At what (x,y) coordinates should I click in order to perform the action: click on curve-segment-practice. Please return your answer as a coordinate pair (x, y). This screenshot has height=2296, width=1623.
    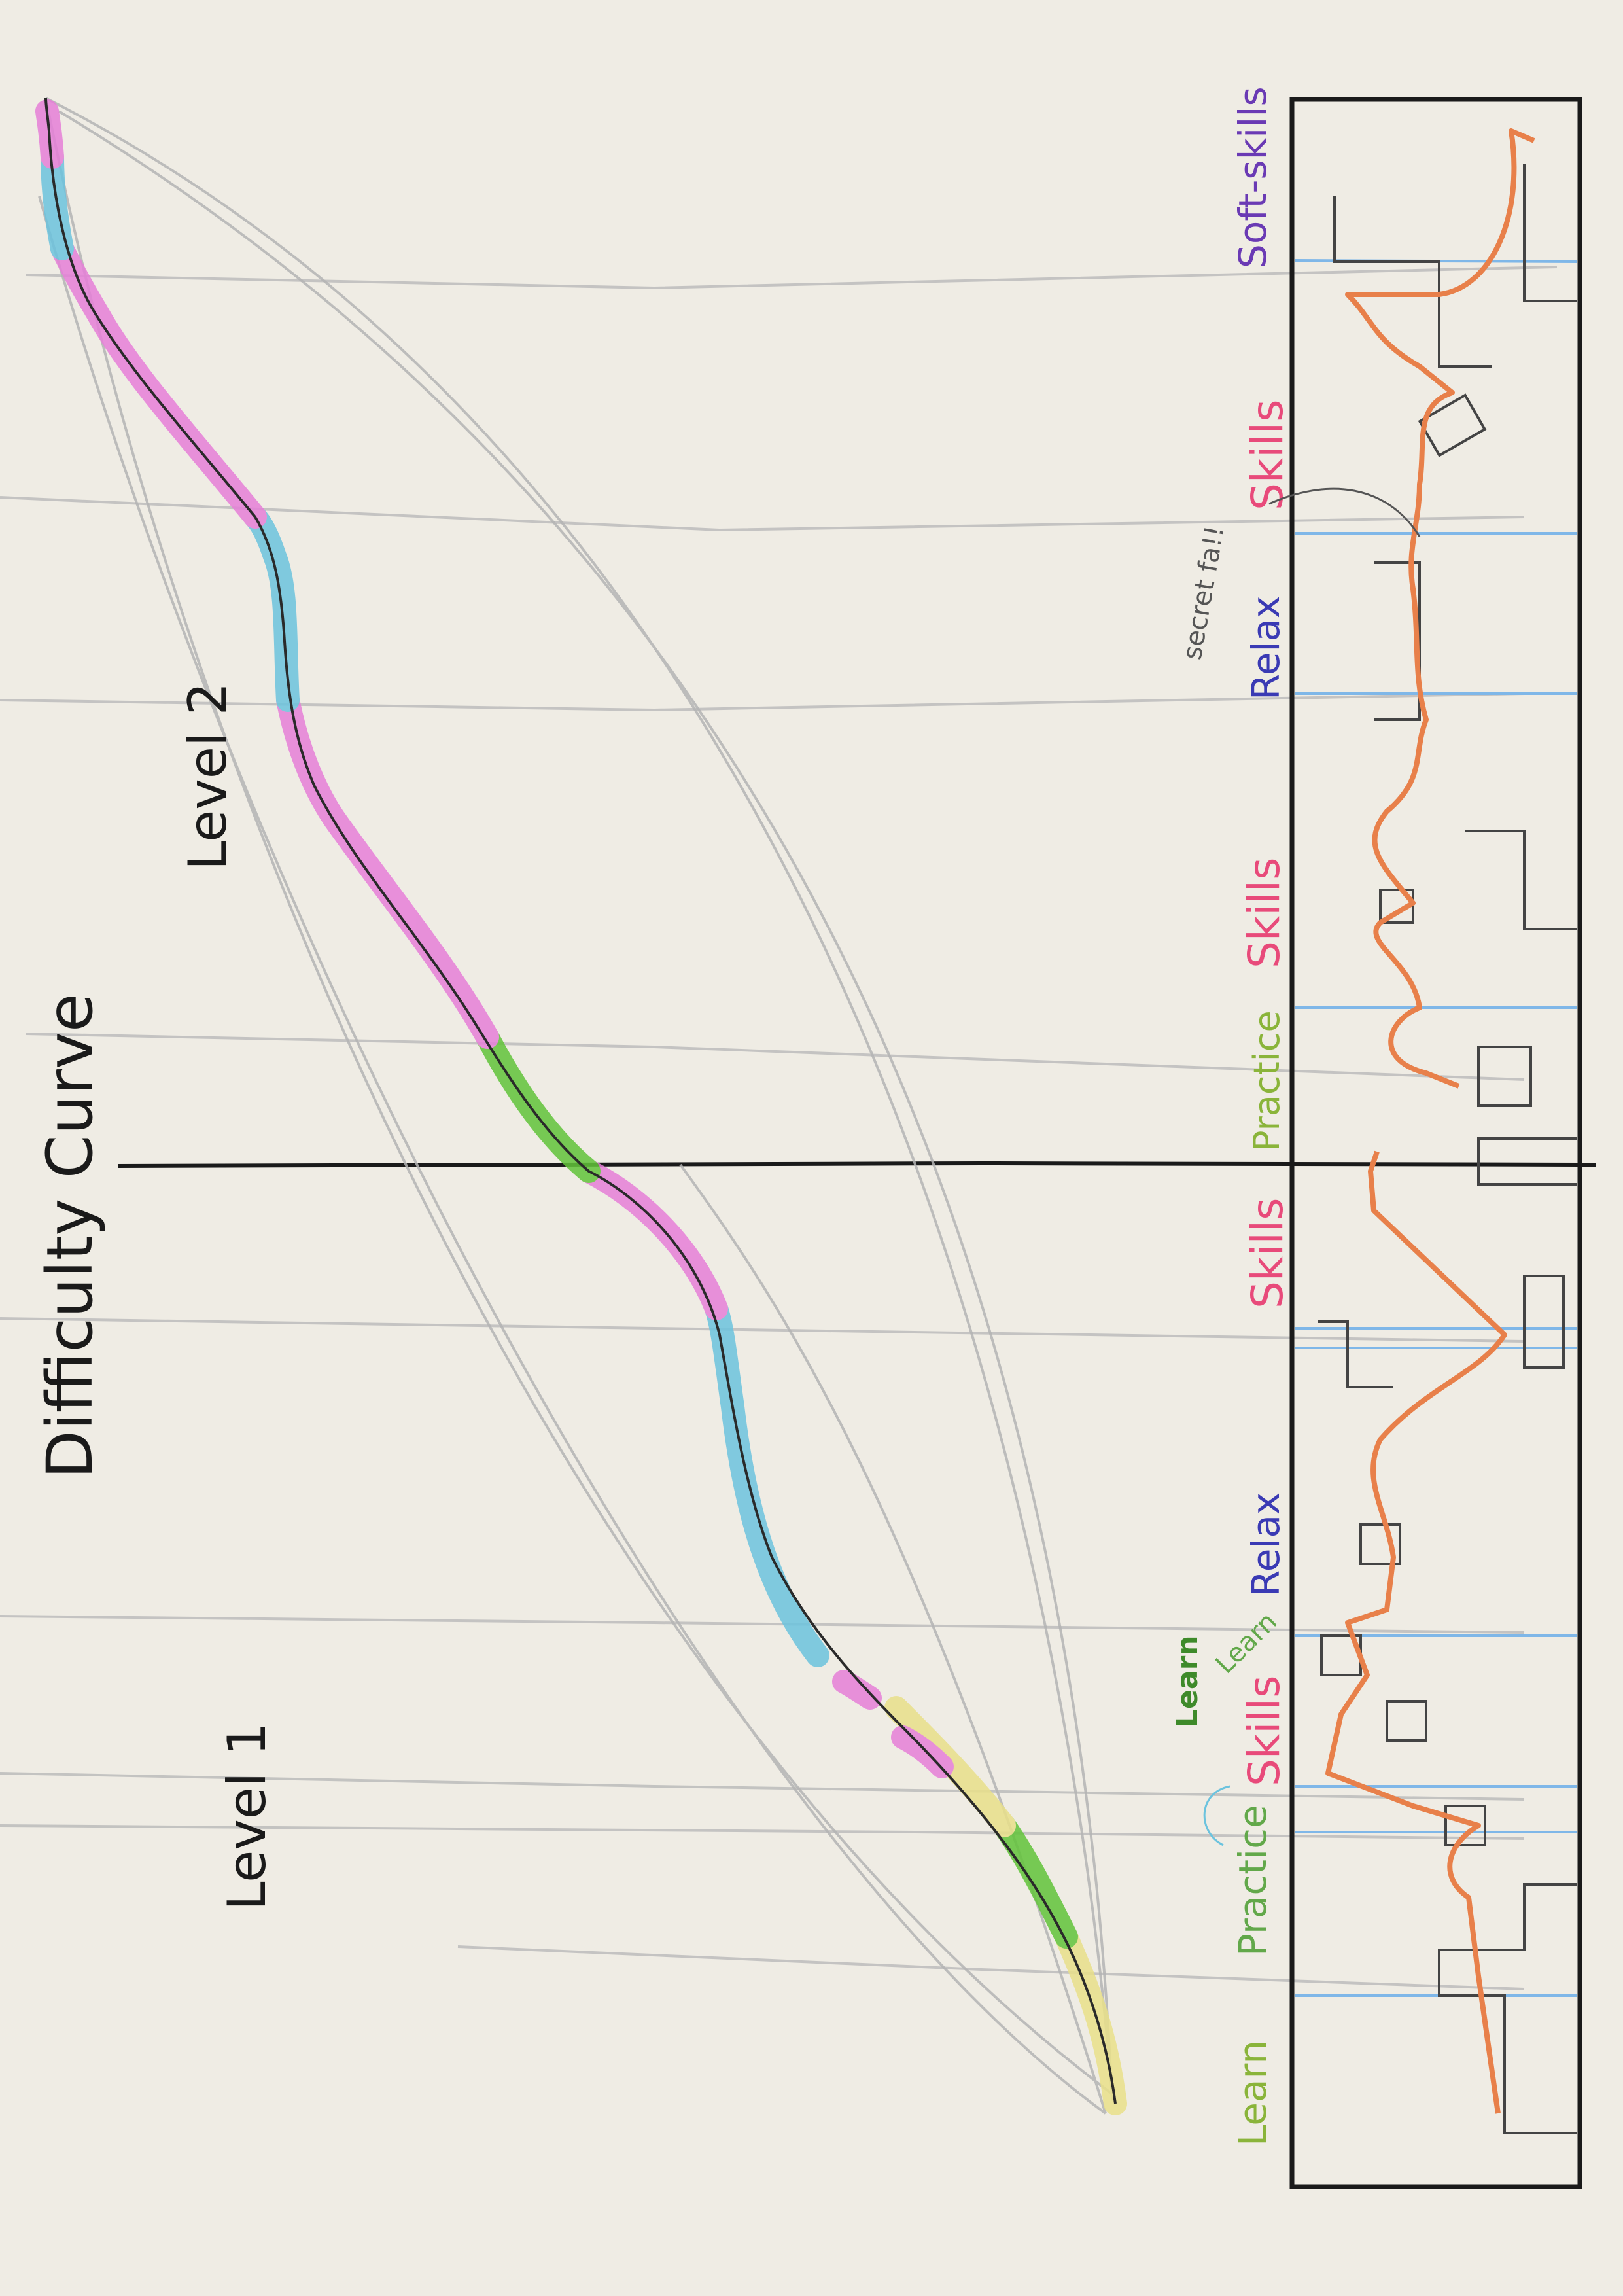
    Looking at the image, I should click on (1035, 1881).